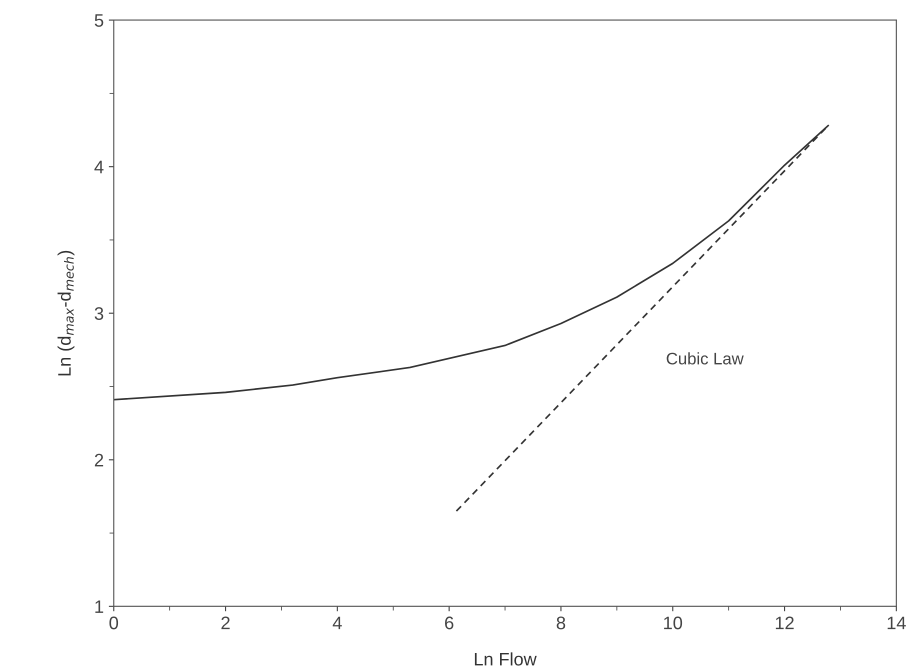 This screenshot has height=670, width=910. Describe the element at coordinates (99, 20) in the screenshot. I see `y-tick-label: 5` at that location.